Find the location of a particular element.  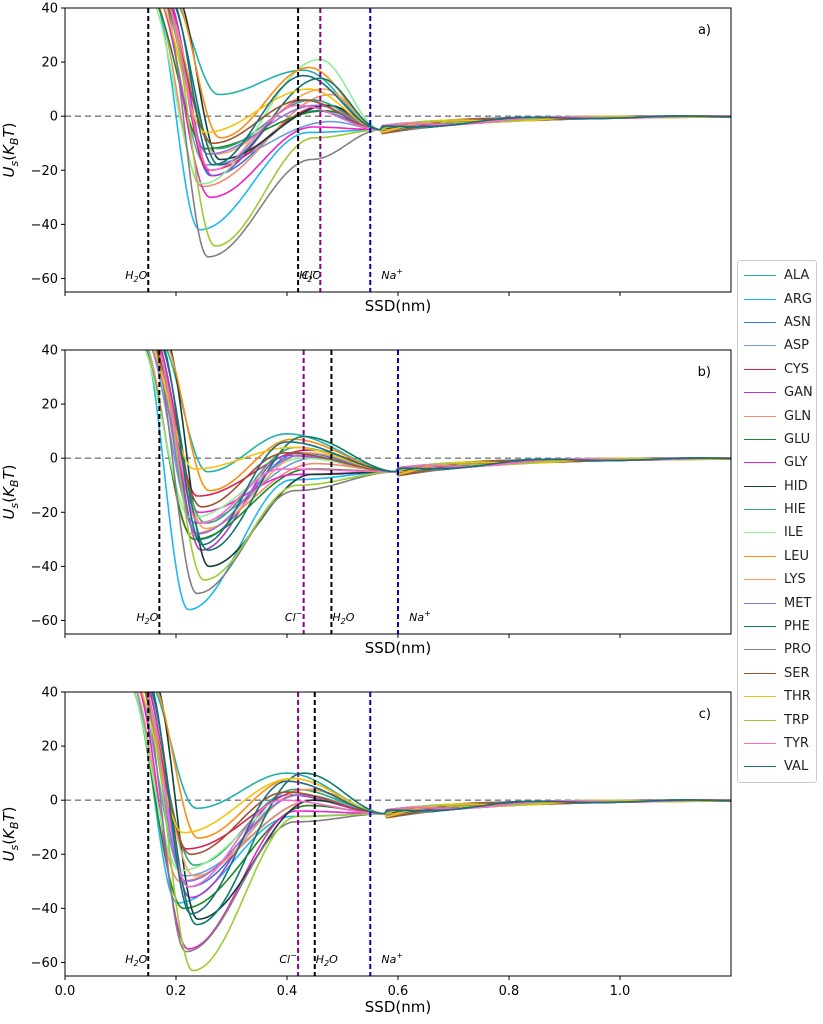

x-tick-label: 0.2 is located at coordinates (176, 991).